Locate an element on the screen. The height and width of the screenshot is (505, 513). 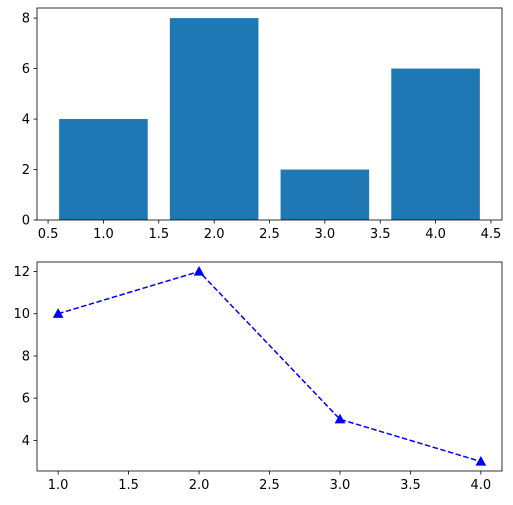
y-tick-label: 12 is located at coordinates (21, 272).